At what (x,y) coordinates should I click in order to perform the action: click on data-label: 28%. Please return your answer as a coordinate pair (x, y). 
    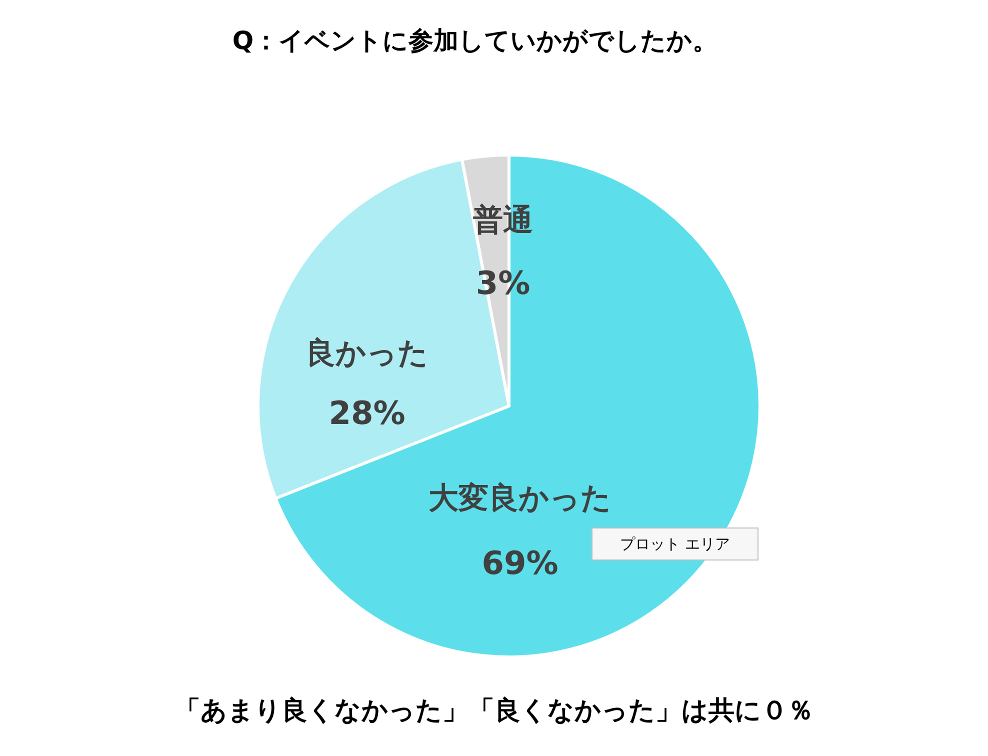
    Looking at the image, I should click on (367, 413).